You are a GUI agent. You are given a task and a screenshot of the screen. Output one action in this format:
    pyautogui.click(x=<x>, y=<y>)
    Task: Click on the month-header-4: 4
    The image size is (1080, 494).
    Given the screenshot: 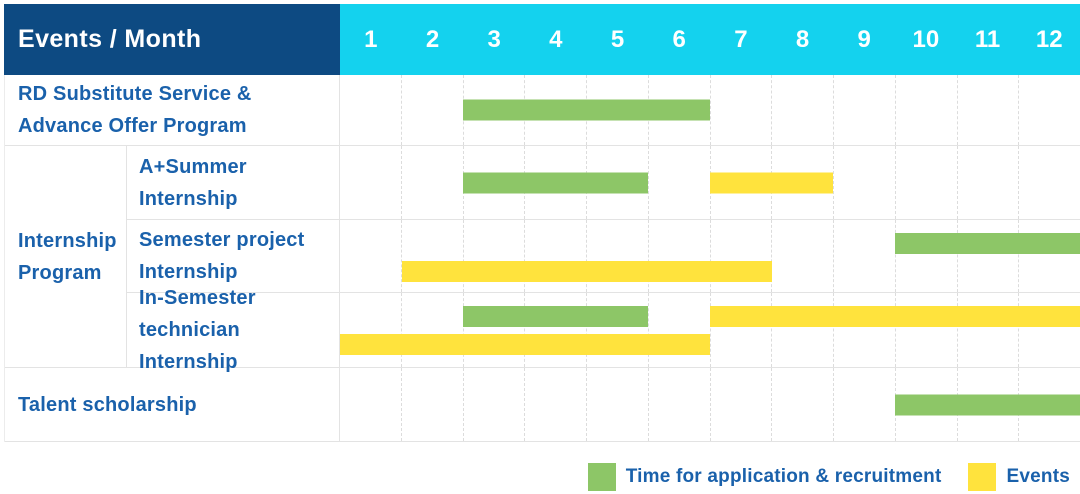 What is the action you would take?
    pyautogui.click(x=556, y=39)
    